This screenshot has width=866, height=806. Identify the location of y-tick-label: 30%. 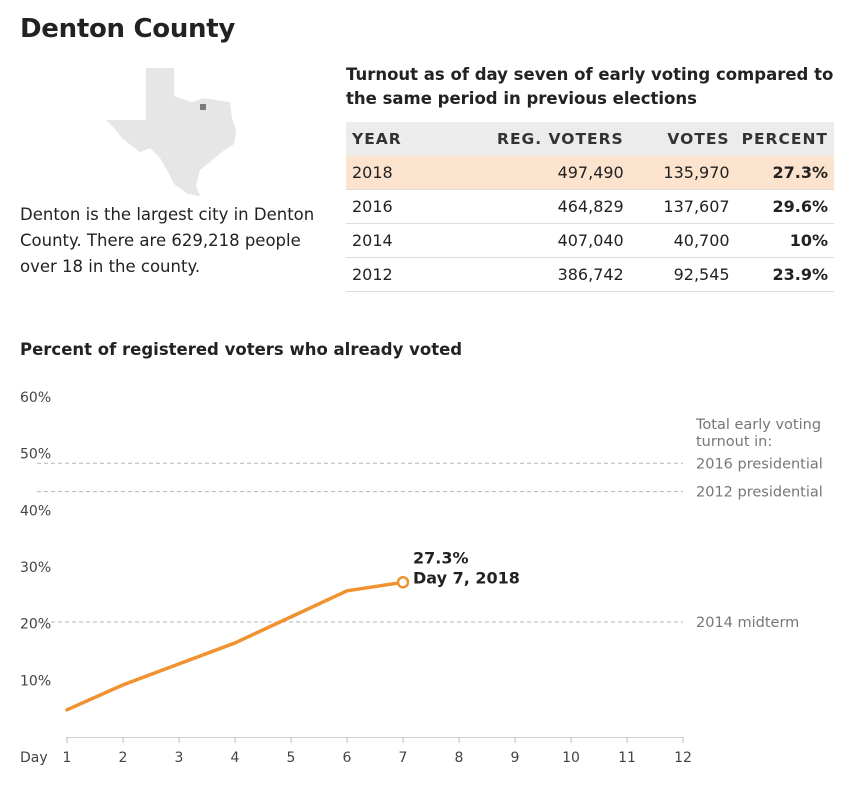
(35, 568).